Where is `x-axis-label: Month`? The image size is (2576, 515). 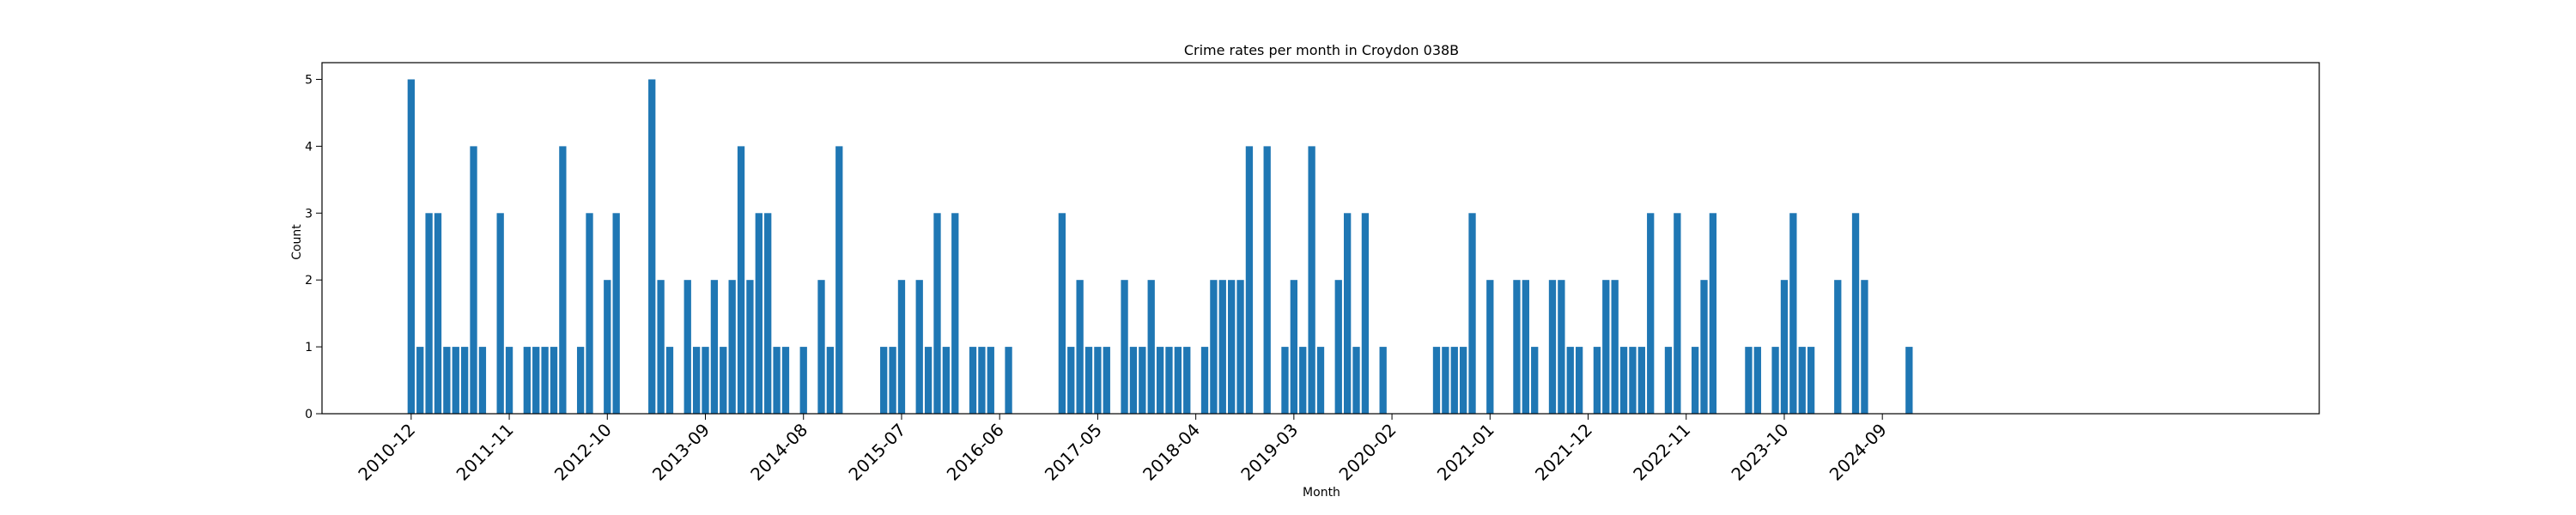
x-axis-label: Month is located at coordinates (1321, 493).